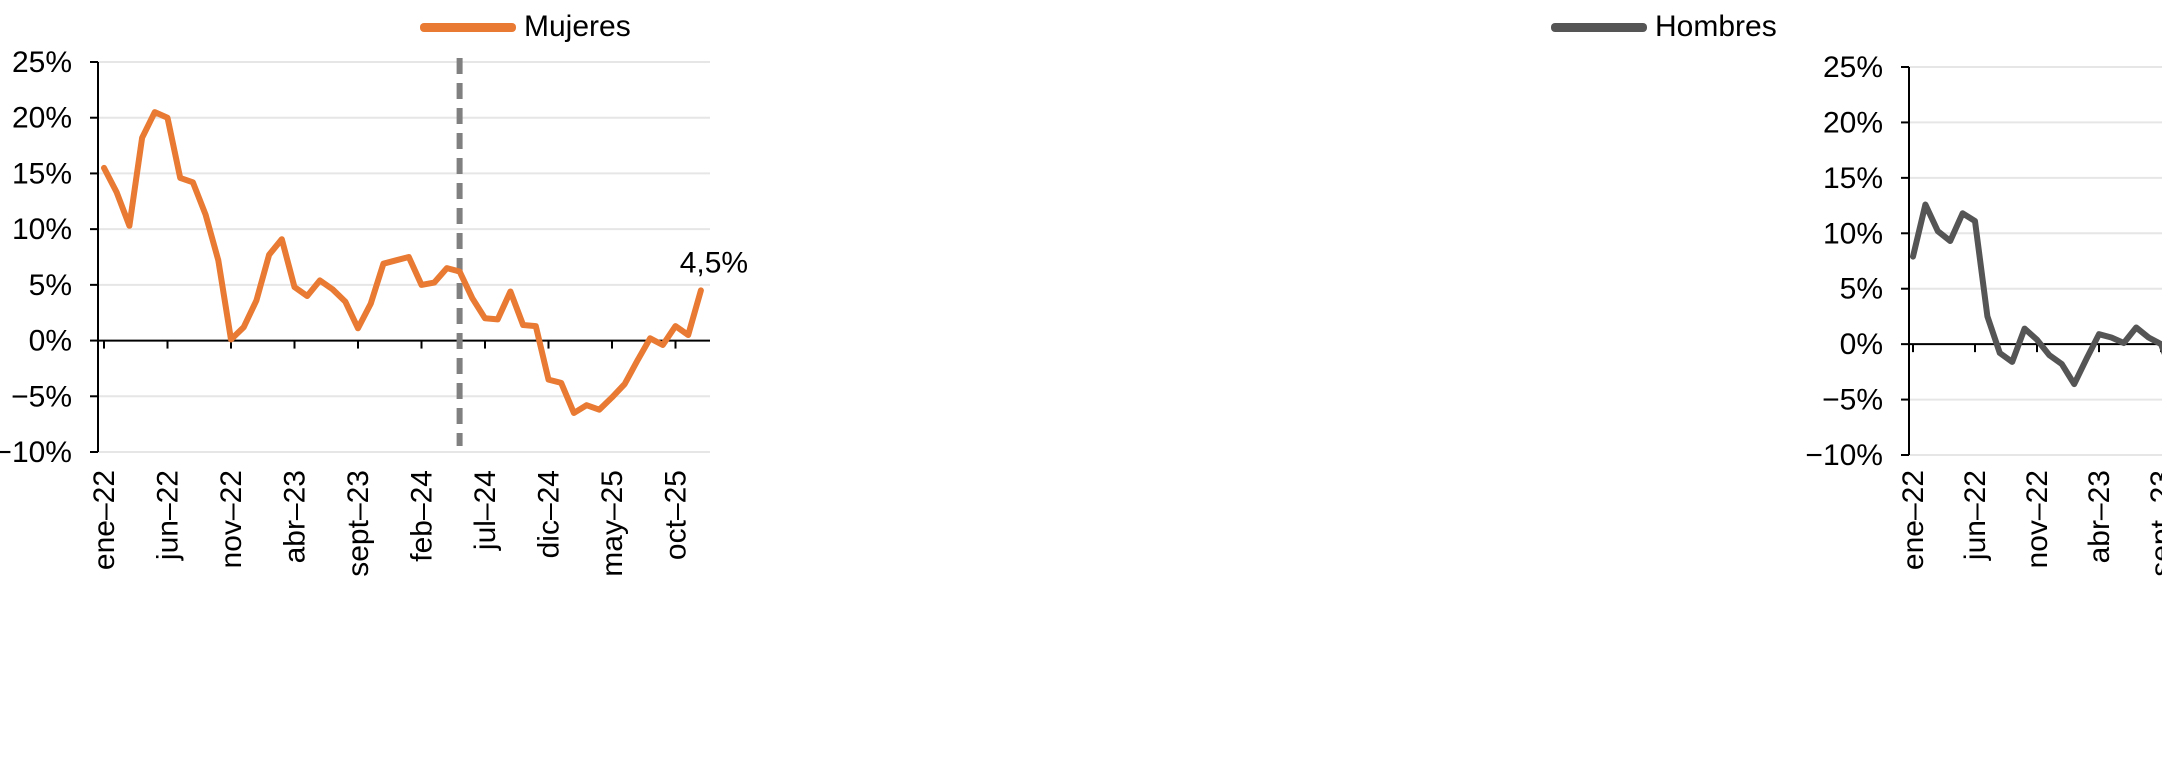 This screenshot has width=2163, height=783. I want to click on legend-men-label: Hombres, so click(1716, 26).